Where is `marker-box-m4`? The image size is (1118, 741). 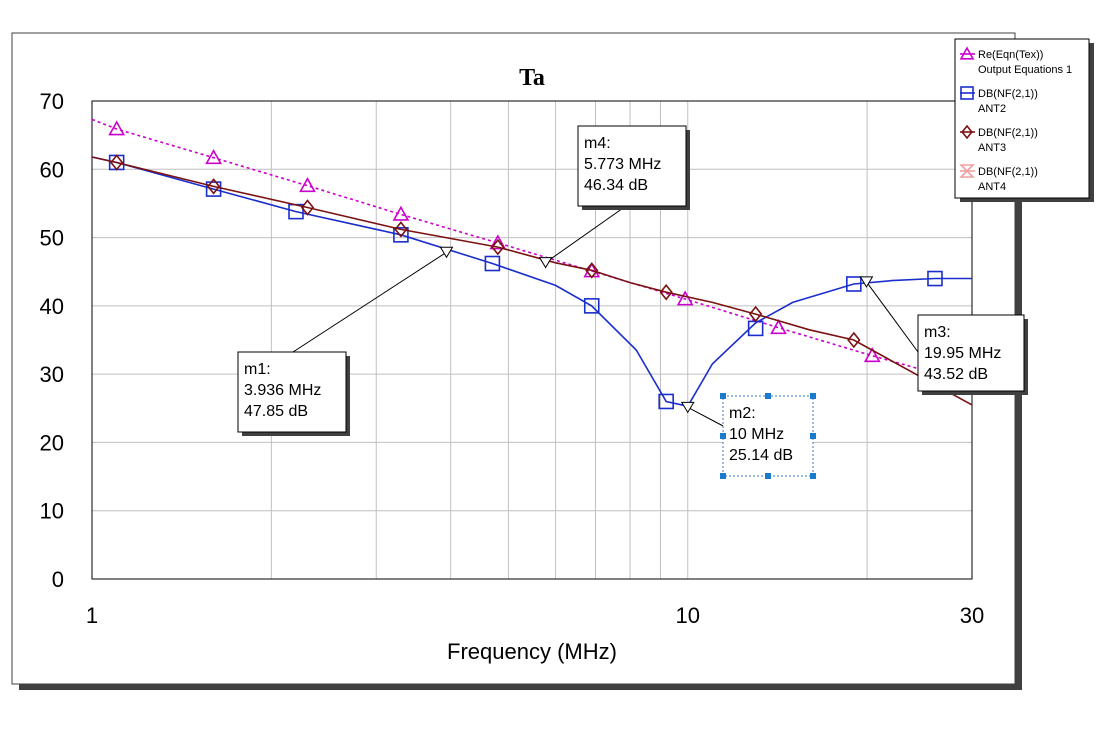 marker-box-m4 is located at coordinates (632, 166).